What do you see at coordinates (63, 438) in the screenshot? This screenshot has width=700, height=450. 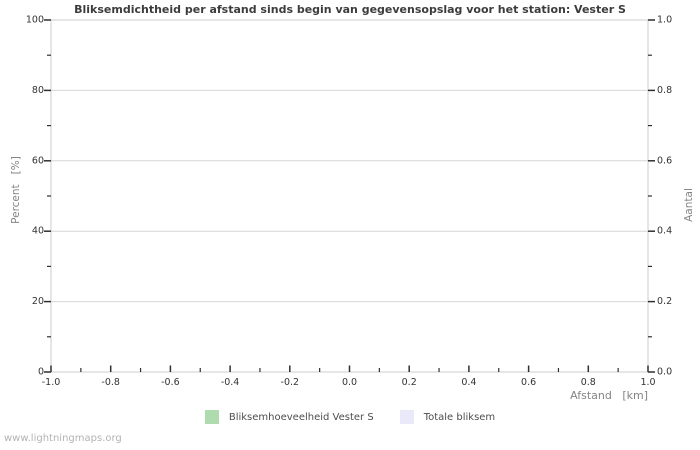 I see `watermark: www.lightningmaps.org` at bounding box center [63, 438].